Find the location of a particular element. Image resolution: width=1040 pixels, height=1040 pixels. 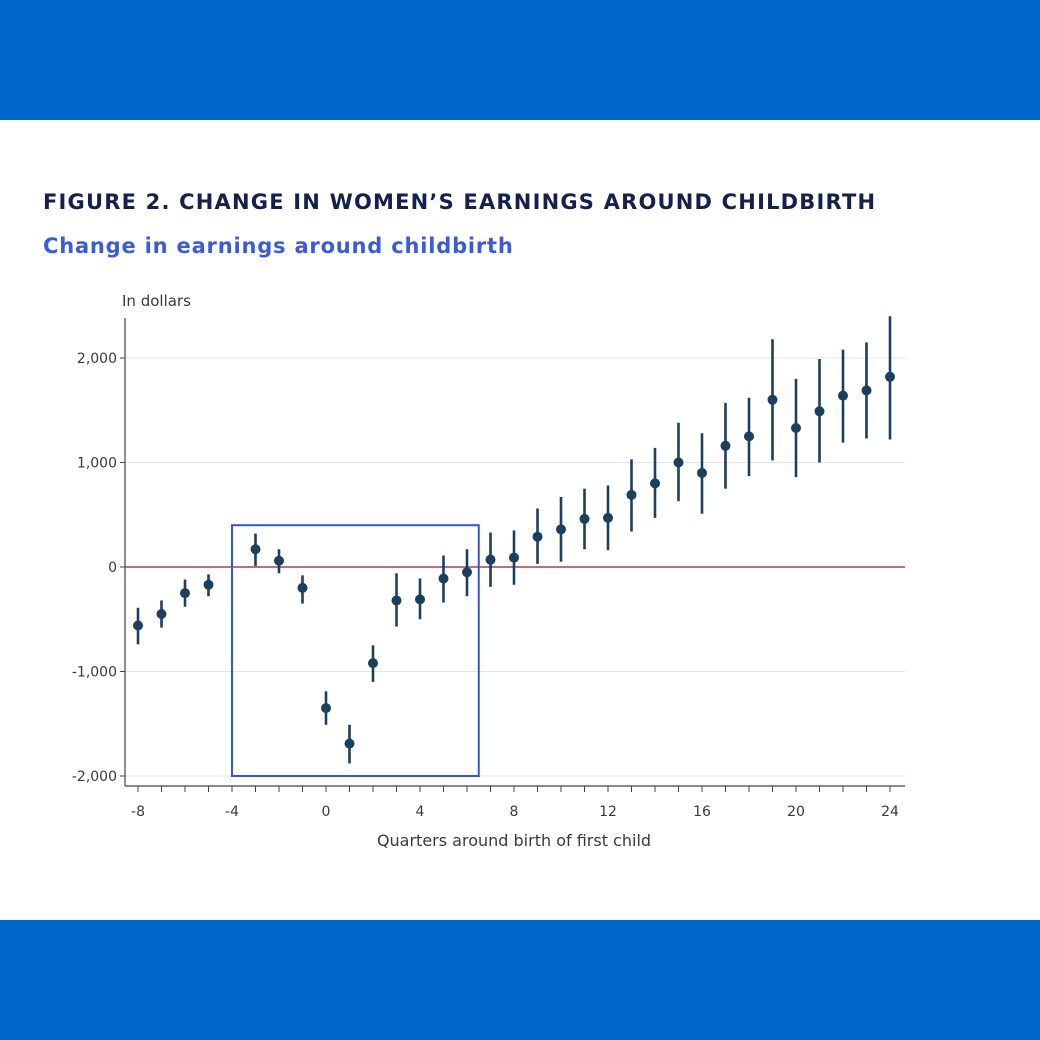

y-tick-label: -1,000 is located at coordinates (94, 673).